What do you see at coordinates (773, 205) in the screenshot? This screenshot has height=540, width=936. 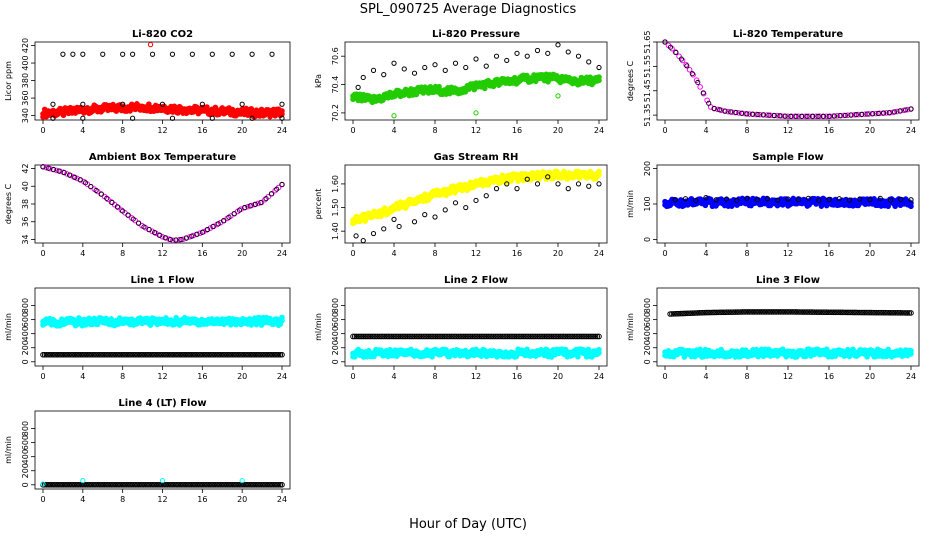 I see `panel-sample_flow: Sample Flow ml/min 0 4 8 12 16 20 24 0 100 200` at bounding box center [773, 205].